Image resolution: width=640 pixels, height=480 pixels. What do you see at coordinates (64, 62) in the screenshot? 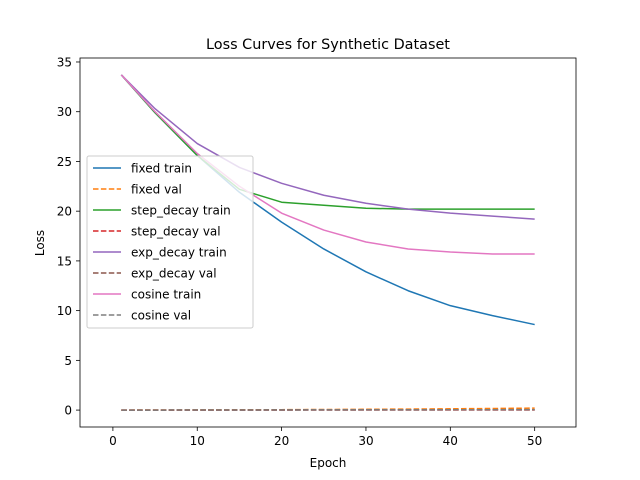
I see `y-tick-label: 35` at bounding box center [64, 62].